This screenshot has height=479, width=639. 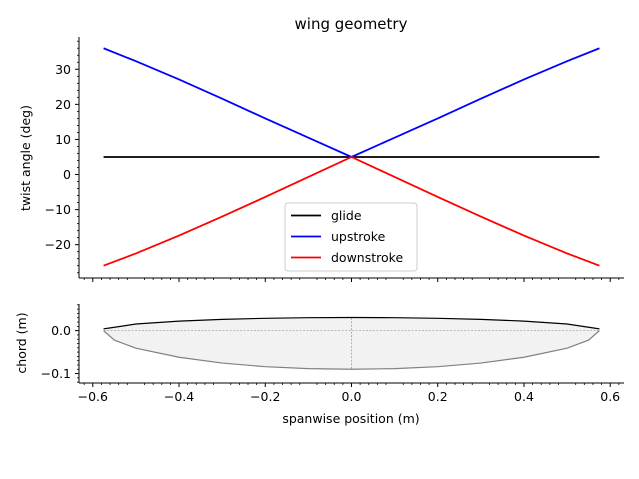 I want to click on chord-x-axis-label: spanwise position (m), so click(x=350, y=418).